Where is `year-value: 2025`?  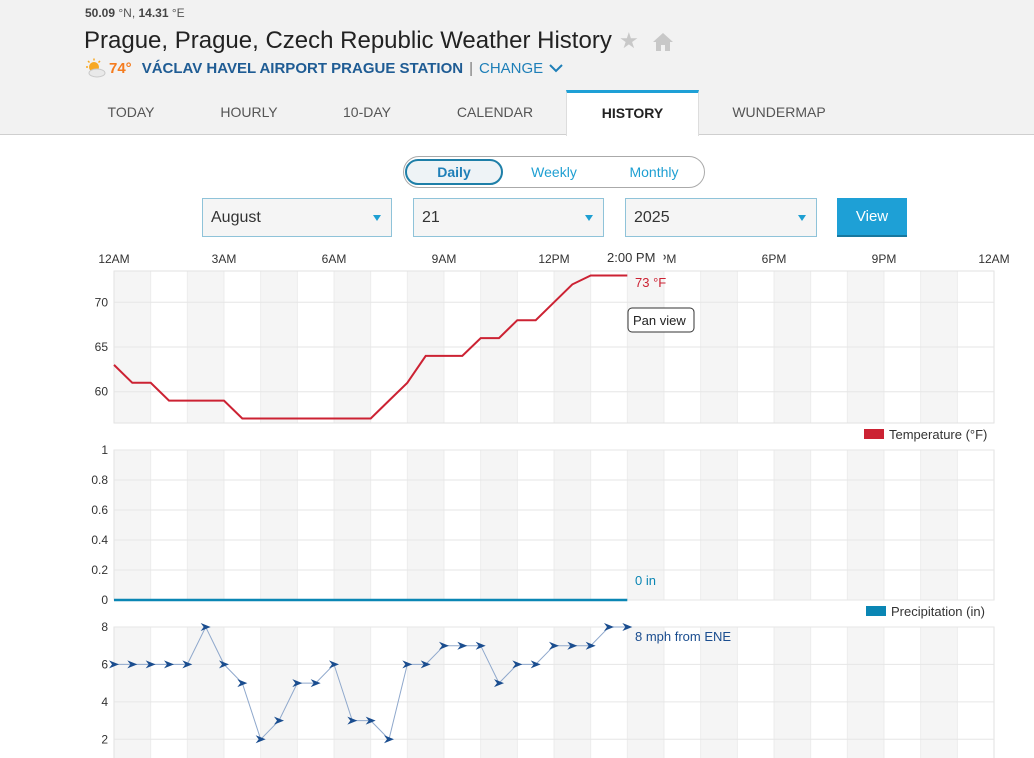 year-value: 2025 is located at coordinates (652, 217).